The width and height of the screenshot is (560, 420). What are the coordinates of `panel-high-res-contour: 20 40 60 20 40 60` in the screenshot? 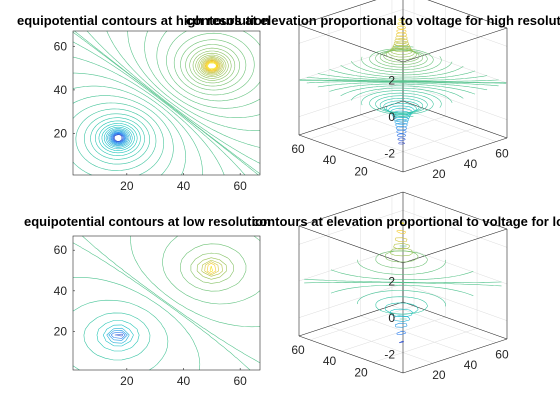 It's located at (157, 111).